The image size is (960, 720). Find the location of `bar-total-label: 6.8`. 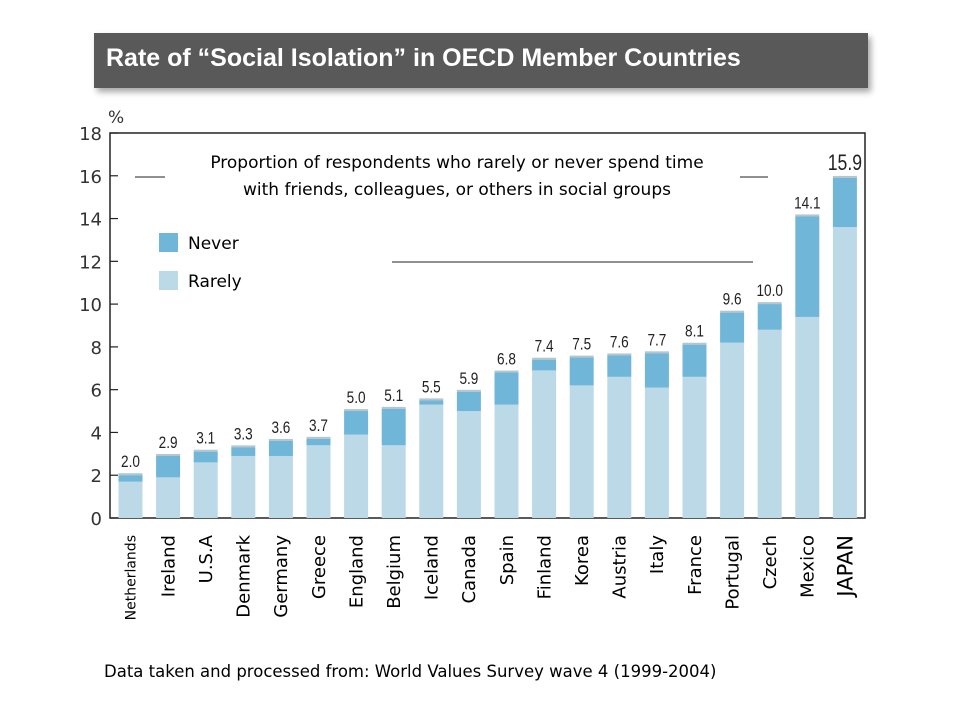

bar-total-label: 6.8 is located at coordinates (506, 359).